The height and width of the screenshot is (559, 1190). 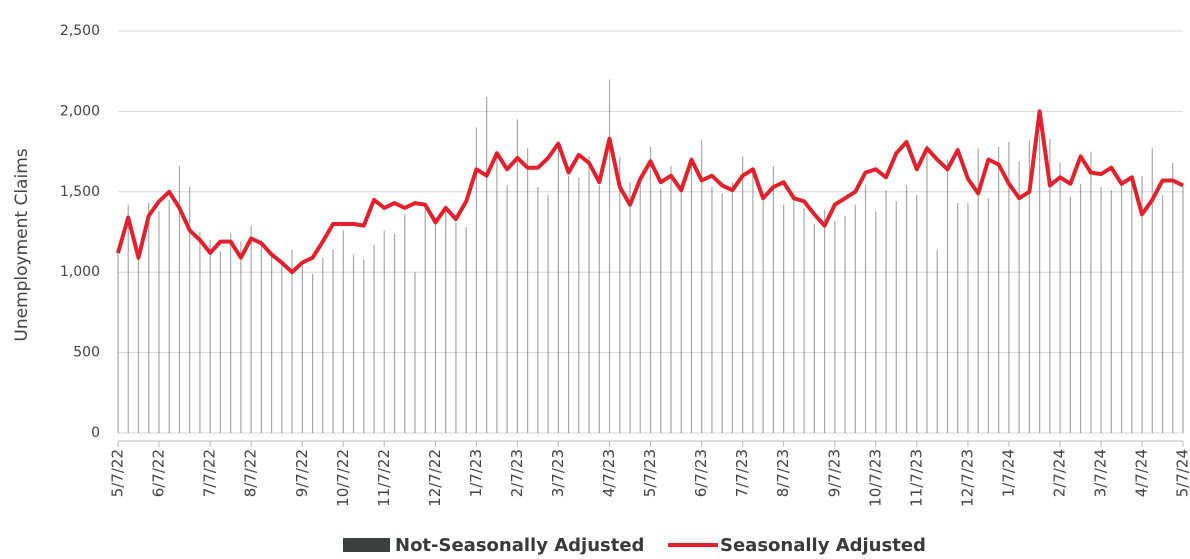 I want to click on x-tick-label: 10/7/22, so click(x=343, y=478).